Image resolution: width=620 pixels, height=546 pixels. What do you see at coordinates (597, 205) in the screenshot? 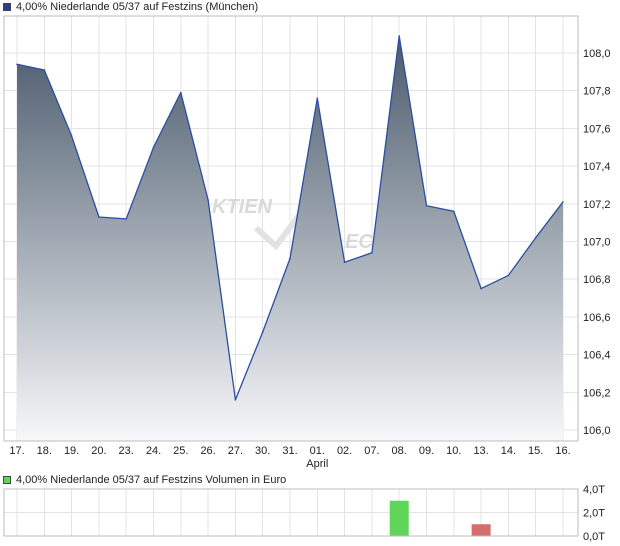
I see `price-y-tick-label: 107,2` at bounding box center [597, 205].